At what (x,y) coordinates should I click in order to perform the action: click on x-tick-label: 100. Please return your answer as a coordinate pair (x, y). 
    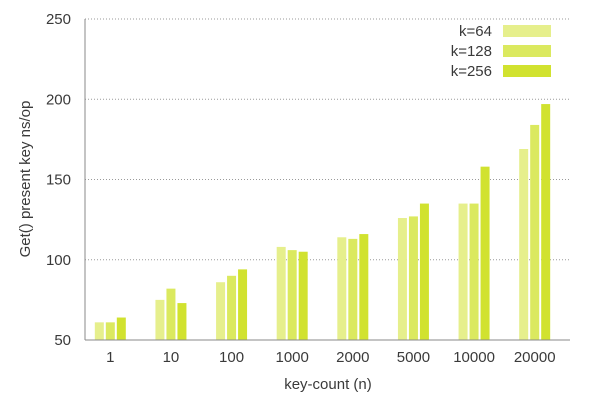
    Looking at the image, I should click on (231, 357).